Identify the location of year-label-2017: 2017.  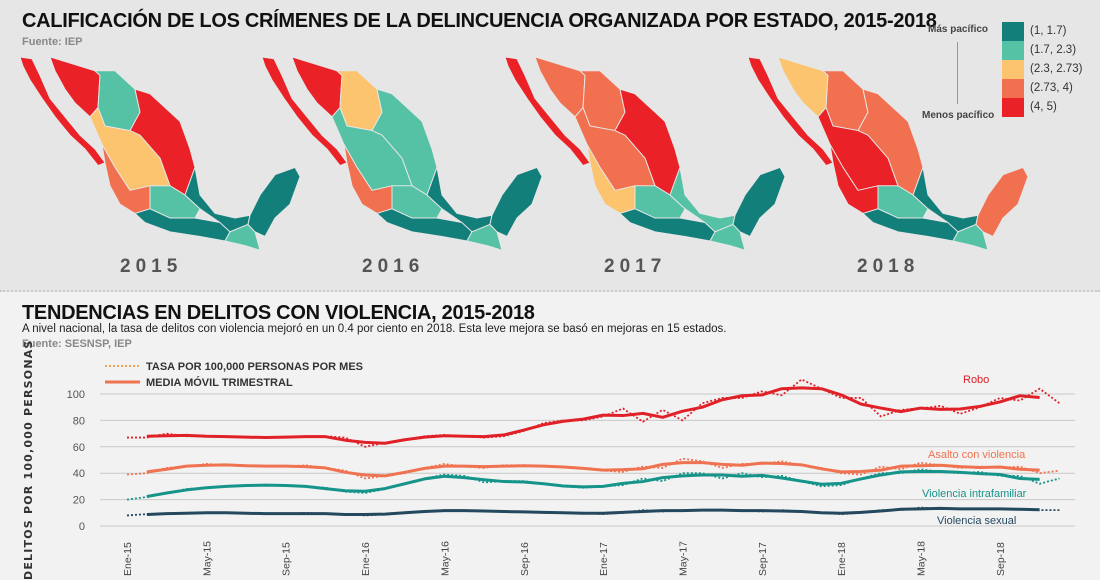
(635, 266).